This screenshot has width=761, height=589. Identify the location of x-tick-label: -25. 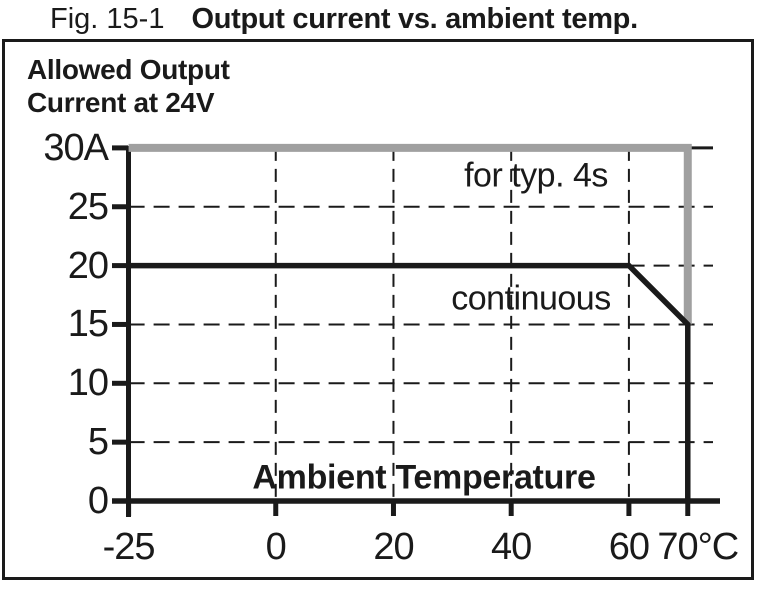
(129, 547).